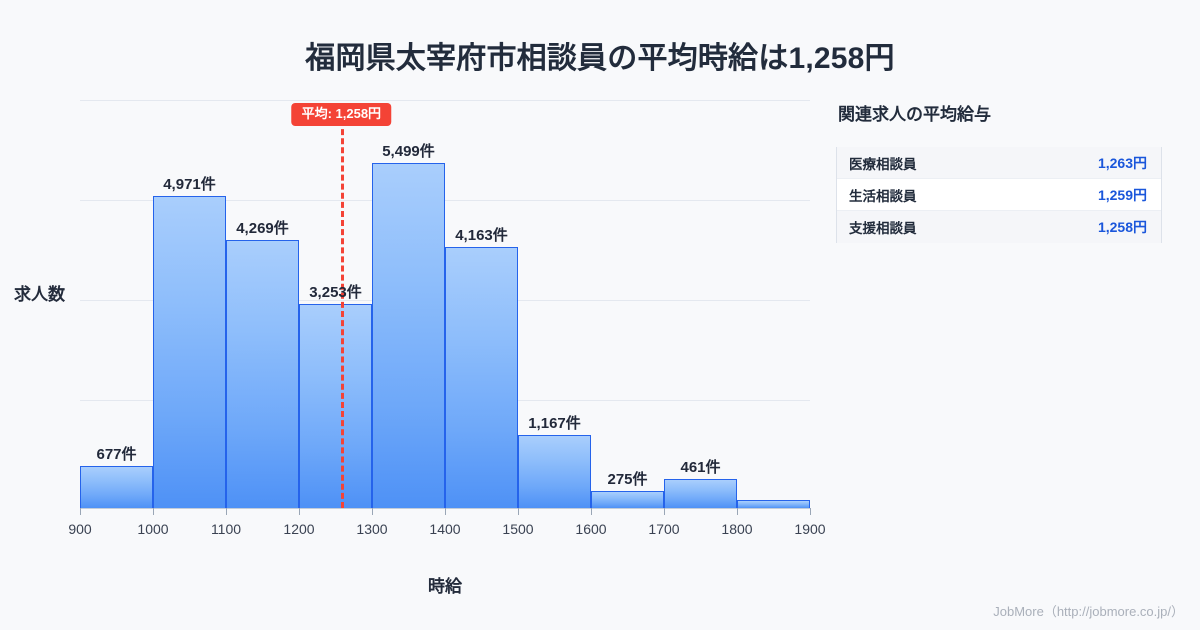 The height and width of the screenshot is (630, 1200). Describe the element at coordinates (226, 529) in the screenshot. I see `x-tick-label: 1100` at that location.